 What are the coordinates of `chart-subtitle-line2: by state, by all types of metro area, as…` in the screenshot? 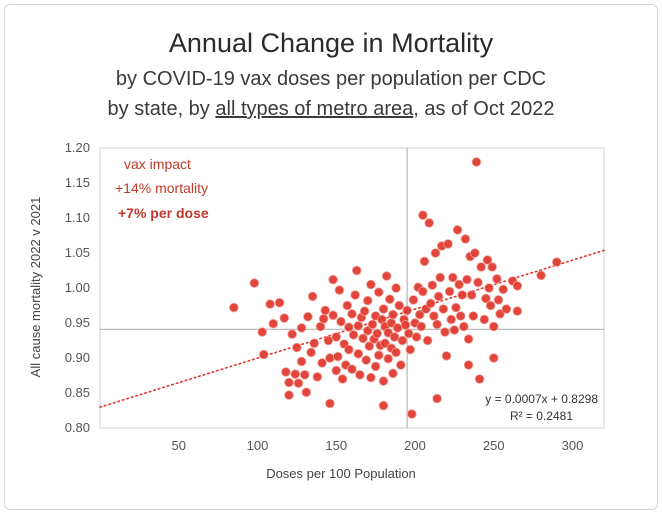 It's located at (331, 109).